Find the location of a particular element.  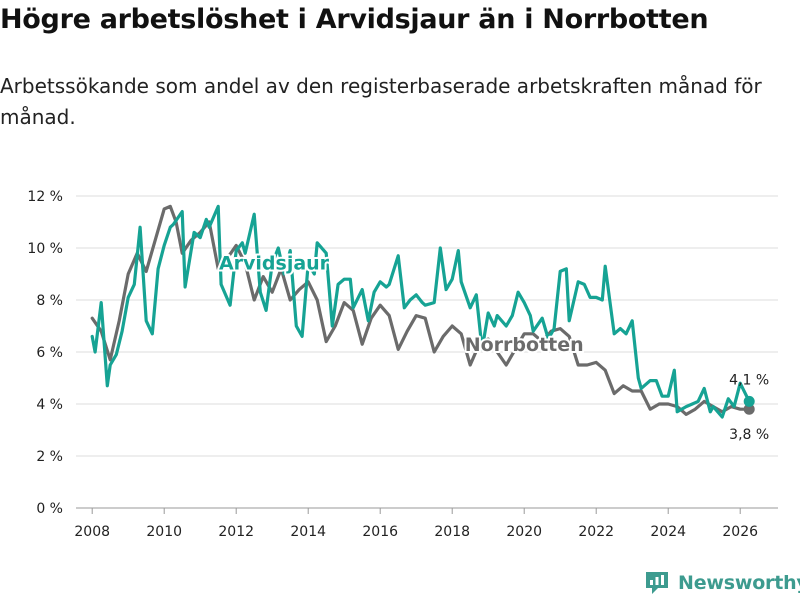

y-tick-label: 0 % is located at coordinates (49, 509).